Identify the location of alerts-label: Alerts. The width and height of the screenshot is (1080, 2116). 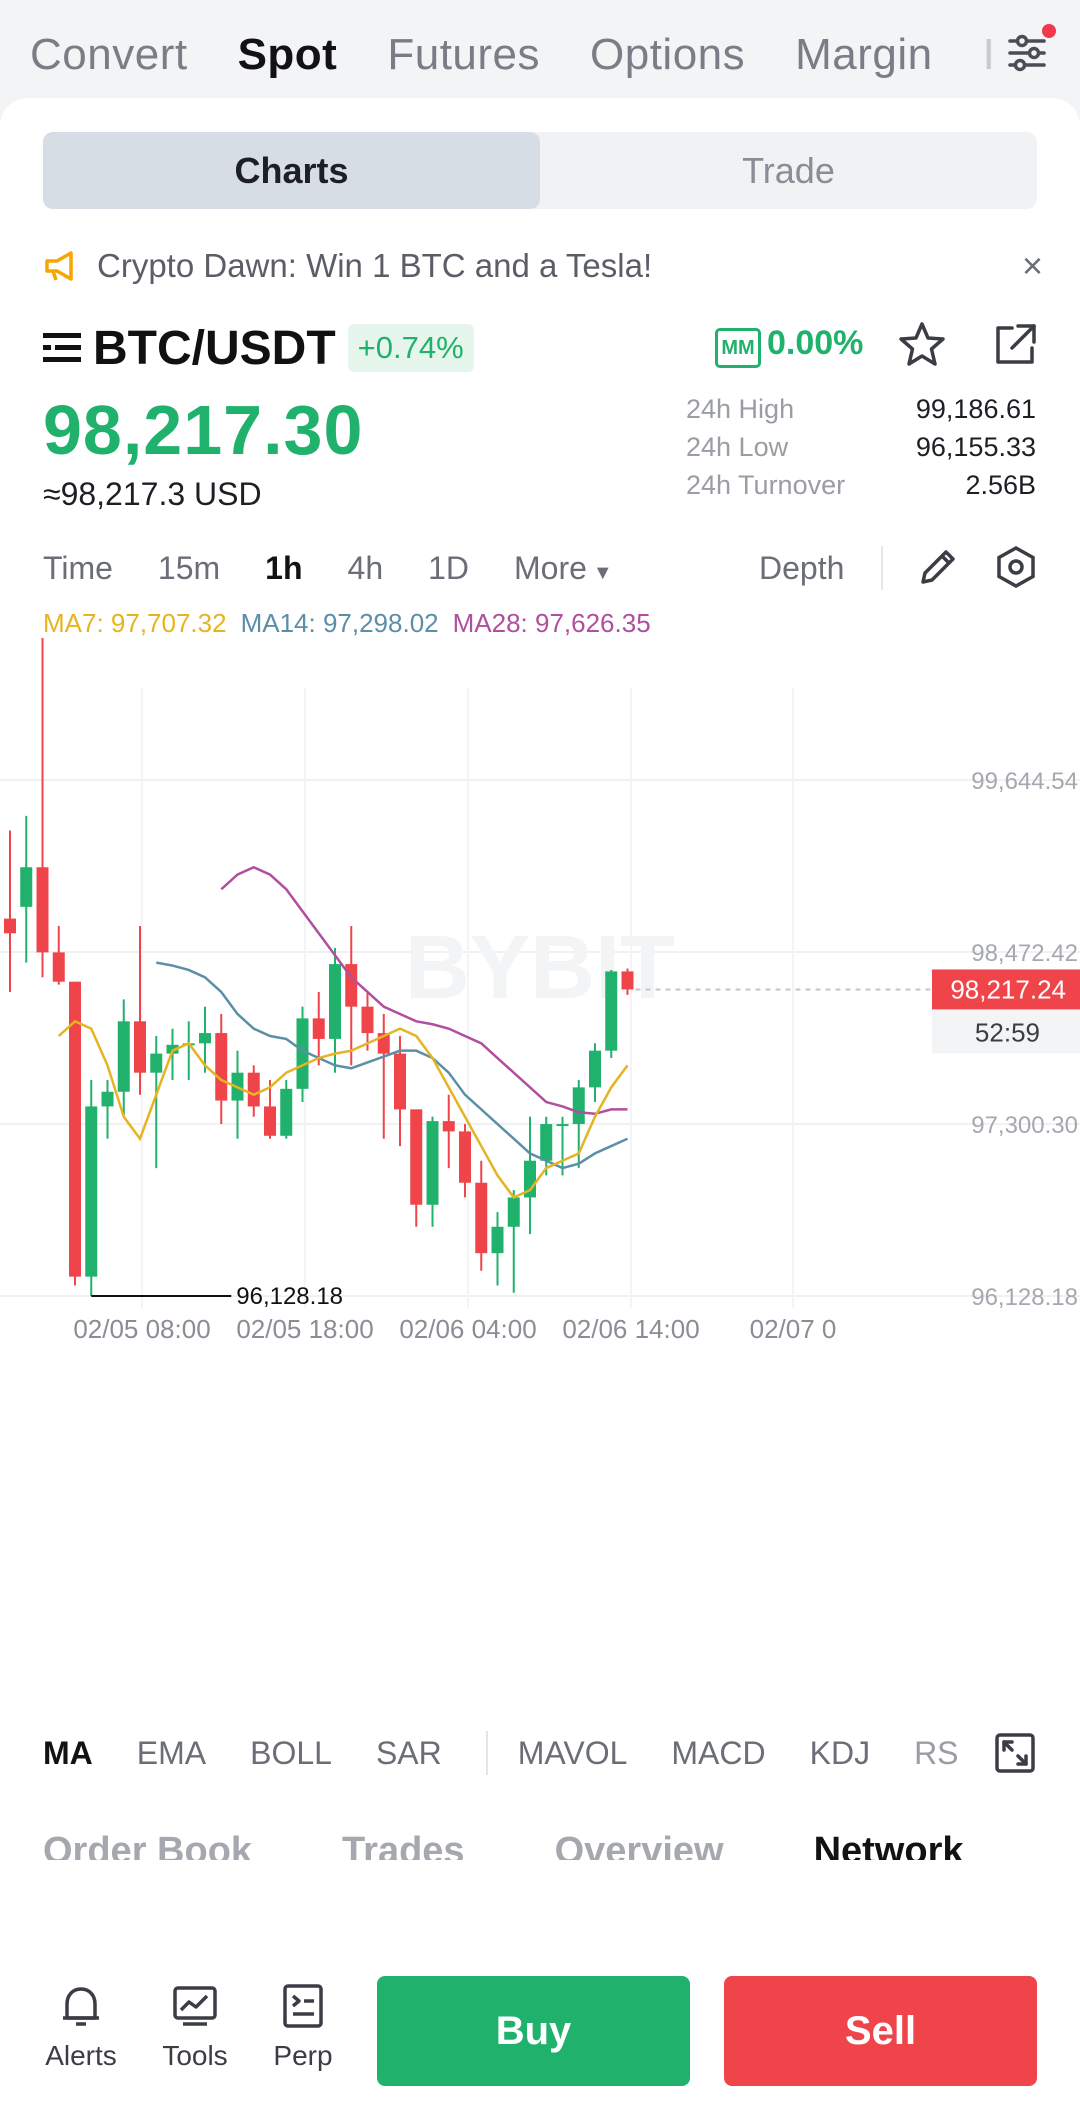
(81, 2055).